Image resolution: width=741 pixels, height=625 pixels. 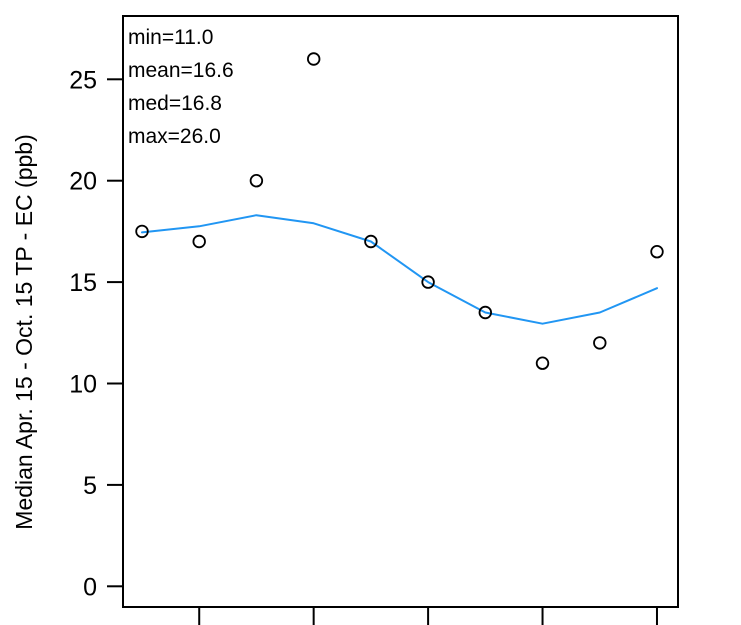 I want to click on y-tick-label: 15, so click(x=83, y=283).